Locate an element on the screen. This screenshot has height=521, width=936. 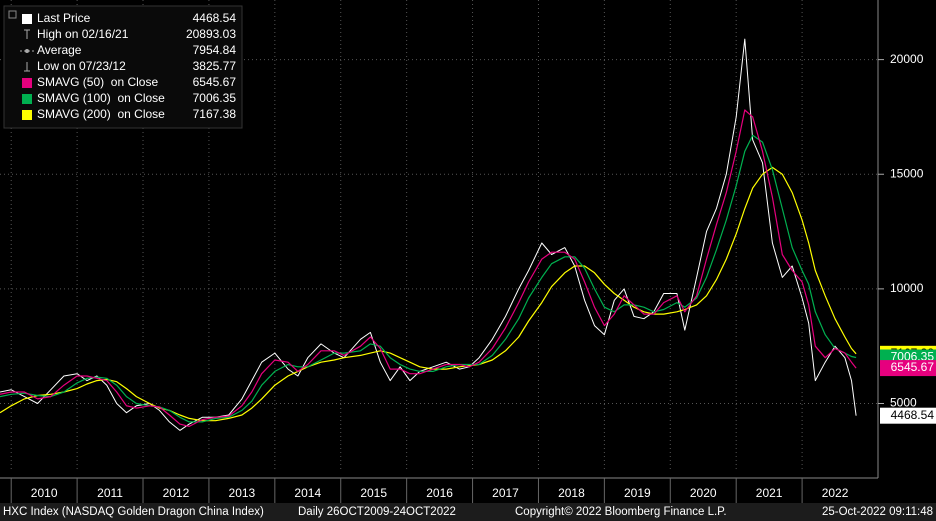
x-tick-label: 2019 is located at coordinates (637, 493).